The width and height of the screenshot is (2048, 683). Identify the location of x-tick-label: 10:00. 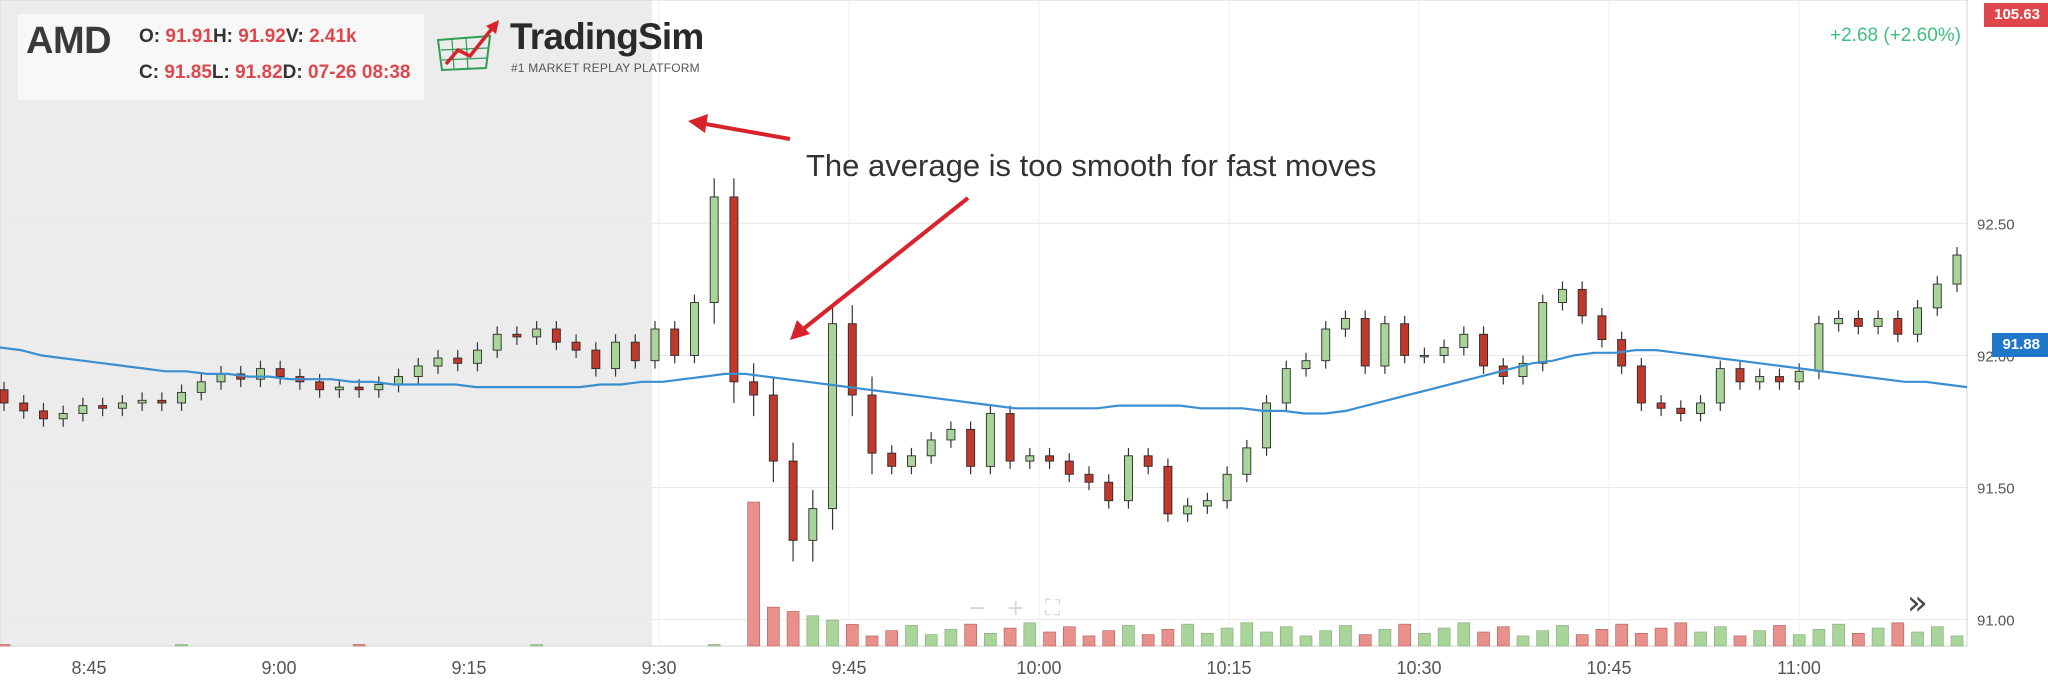
(1038, 668).